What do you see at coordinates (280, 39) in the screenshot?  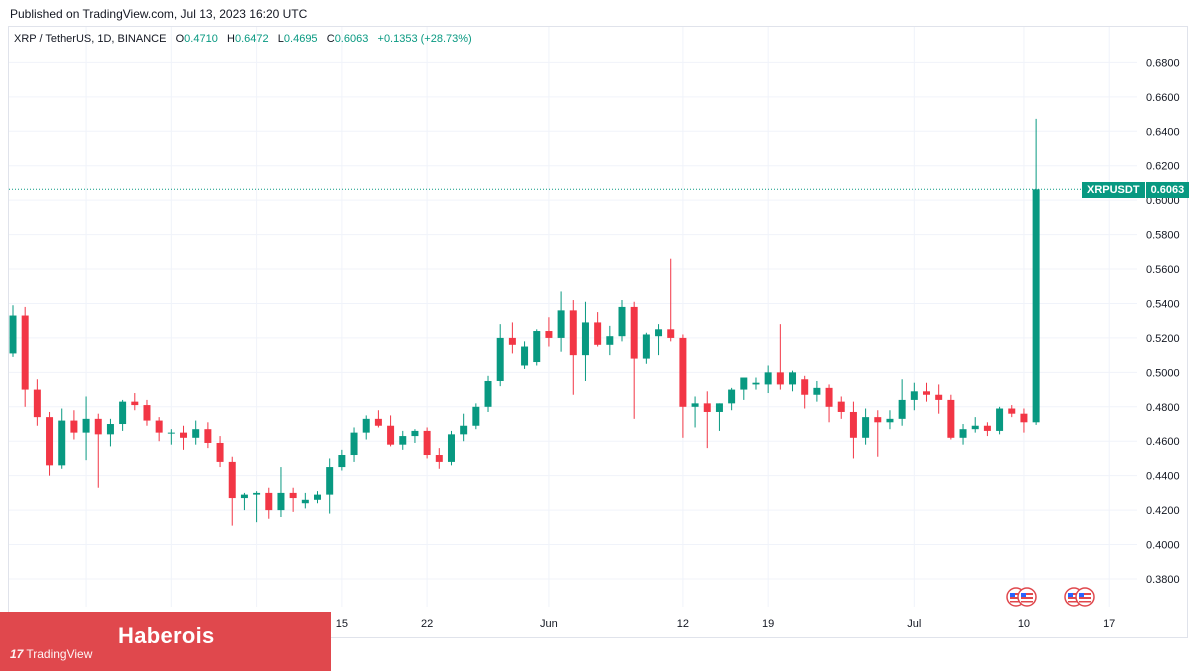 I see `legend-low-label: L` at bounding box center [280, 39].